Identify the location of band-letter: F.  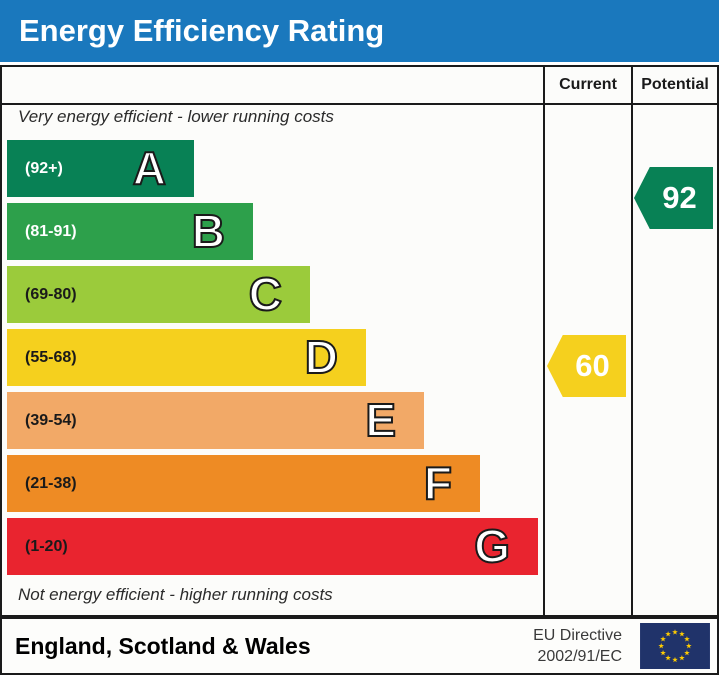
(438, 483).